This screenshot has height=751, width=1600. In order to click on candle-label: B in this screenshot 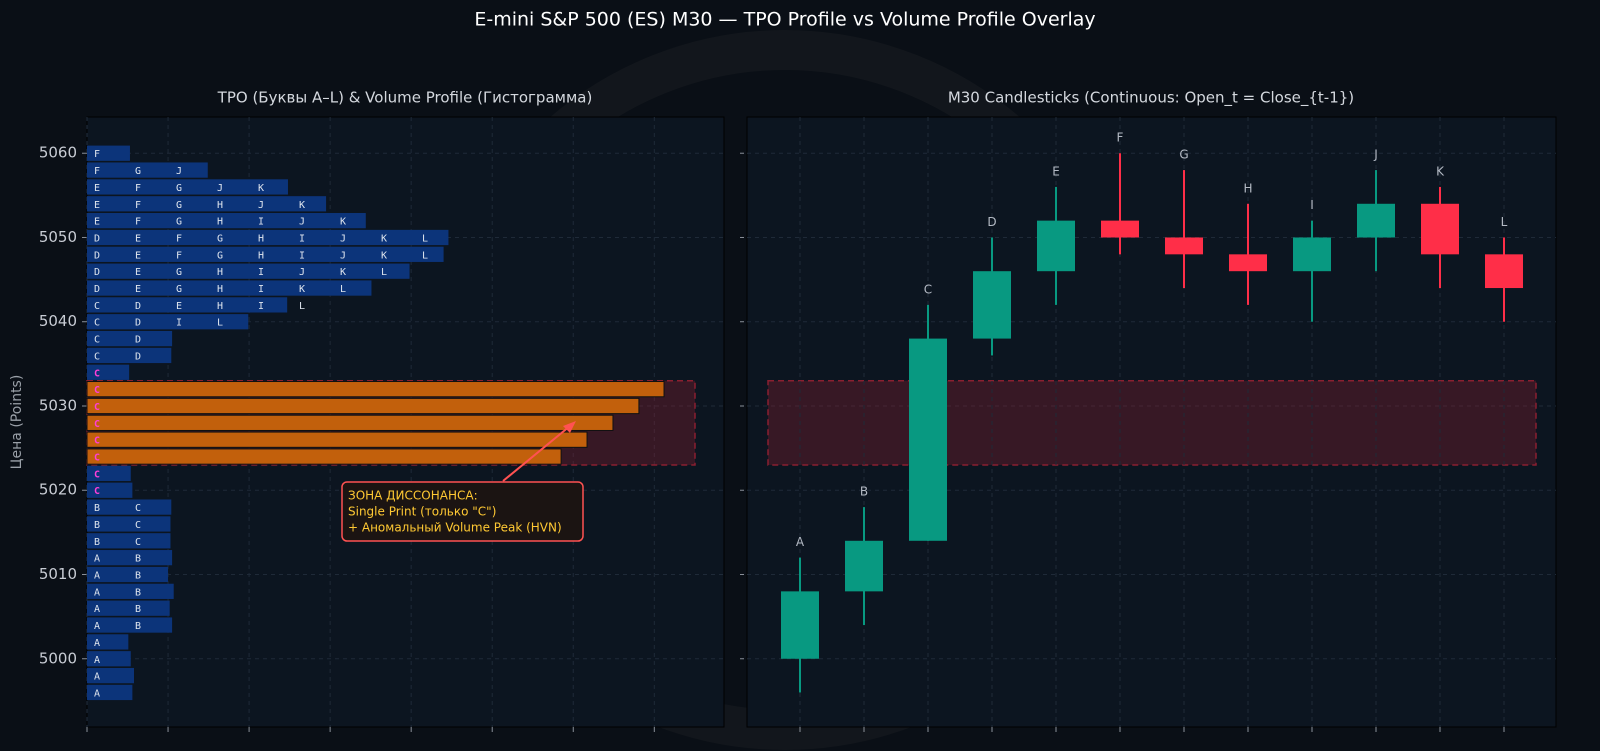, I will do `click(864, 492)`.